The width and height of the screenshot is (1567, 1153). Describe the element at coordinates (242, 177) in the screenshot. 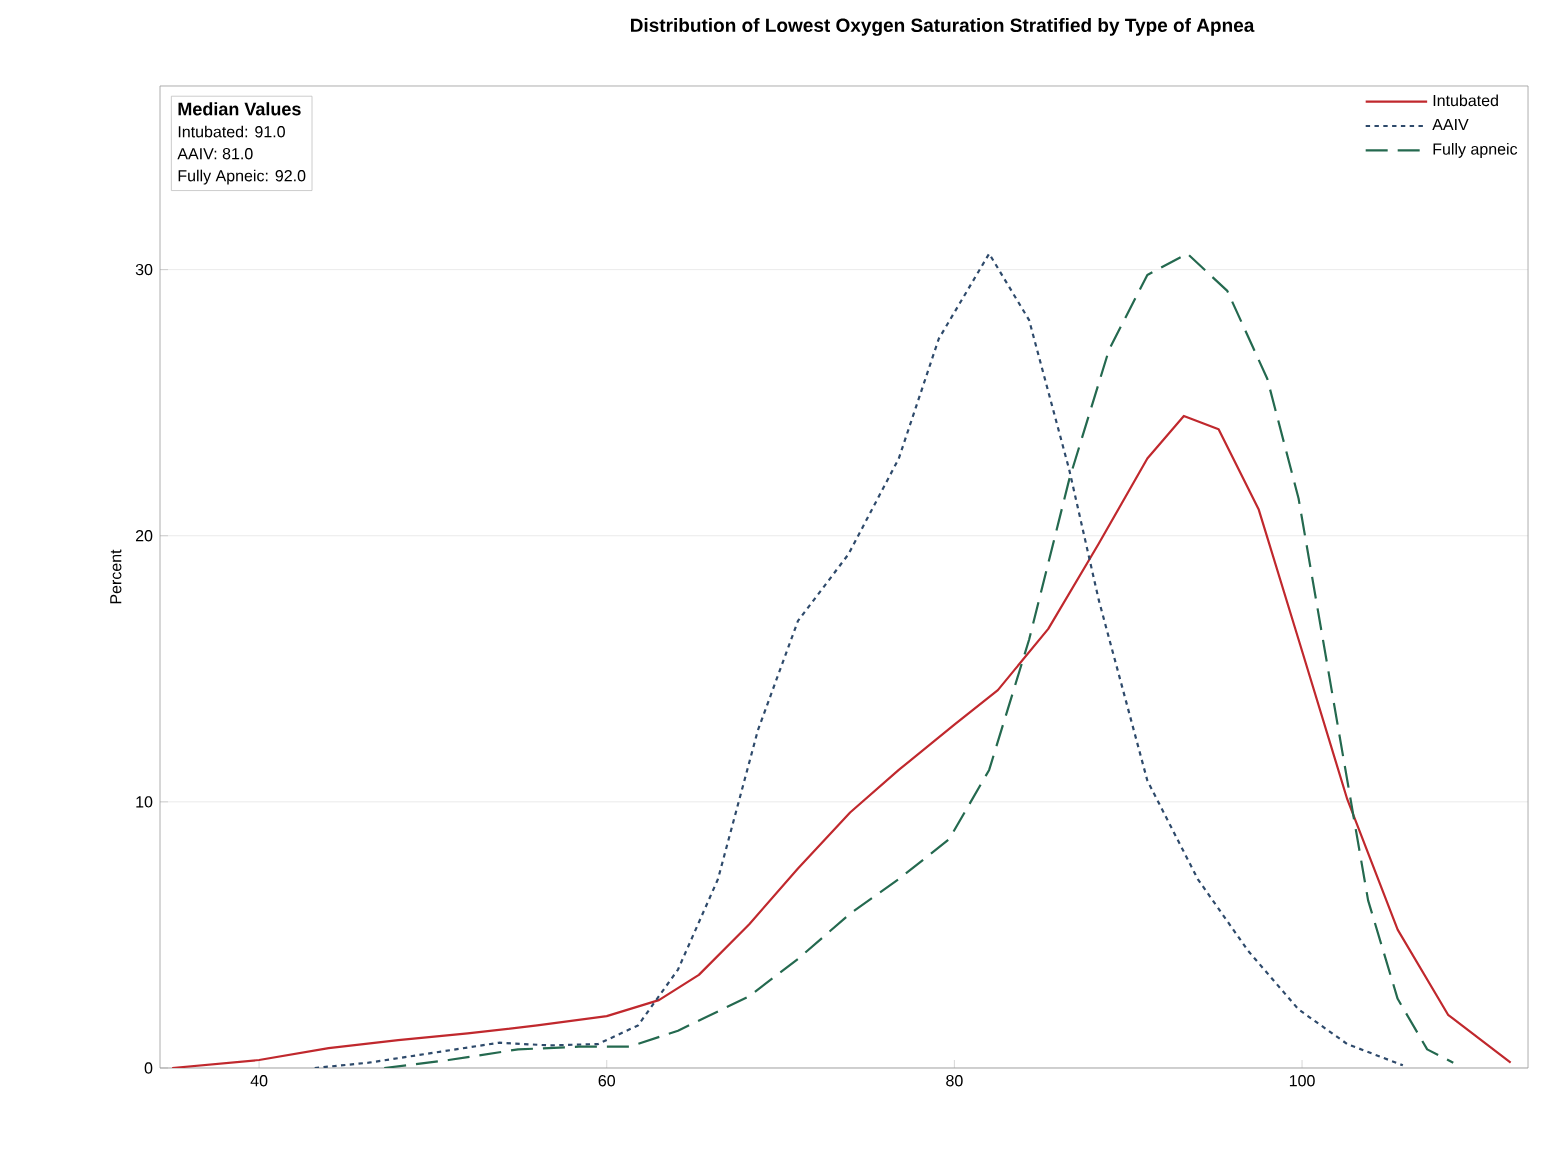

I see `annotation: Fully Apneic: 92.0` at that location.